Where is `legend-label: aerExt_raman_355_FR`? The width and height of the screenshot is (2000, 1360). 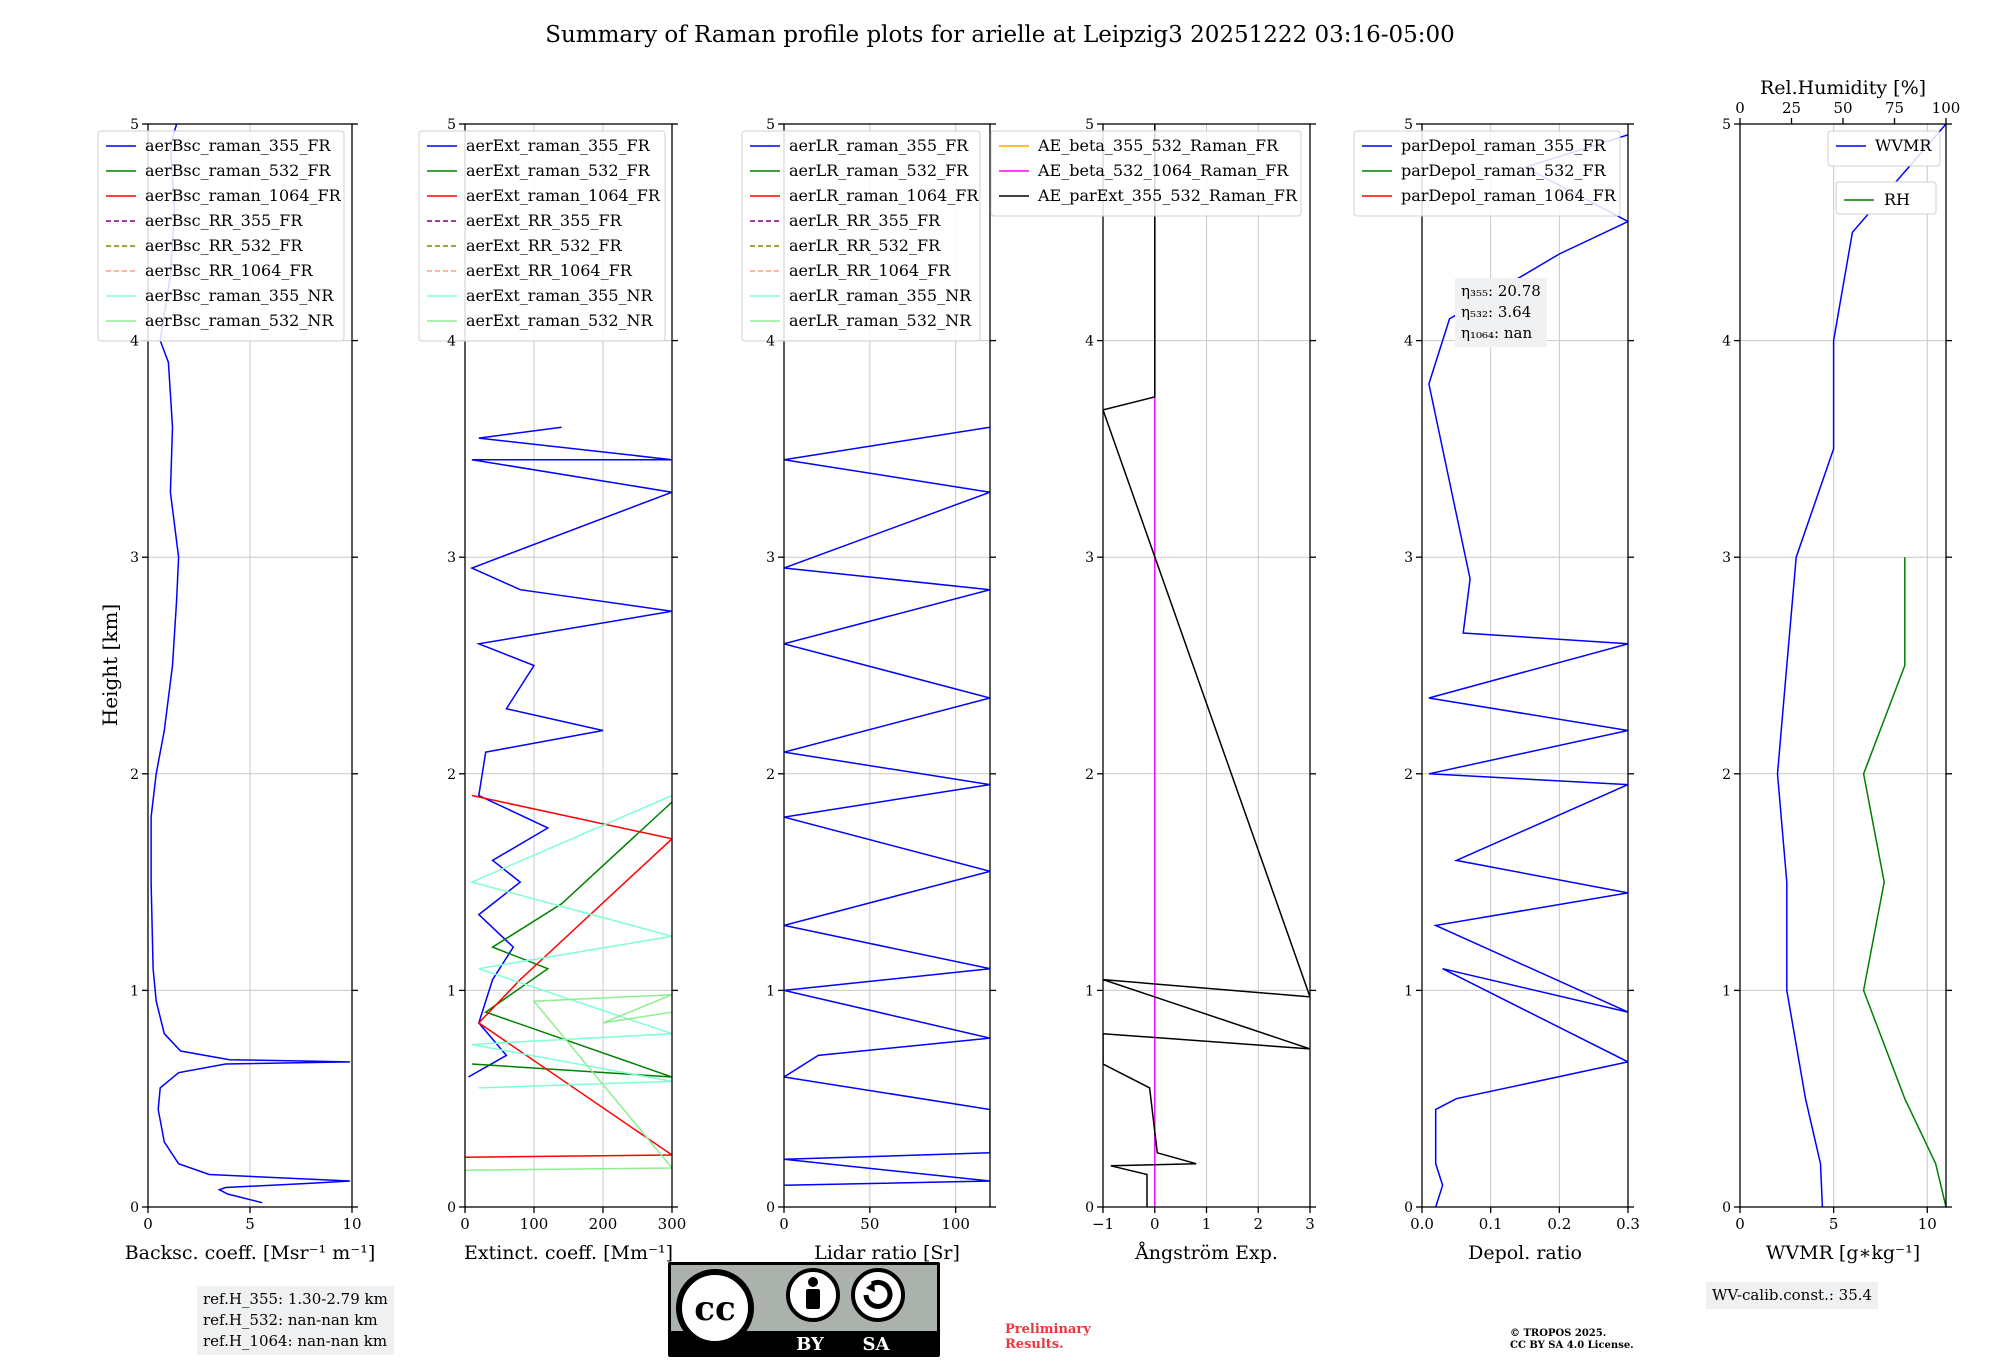 legend-label: aerExt_raman_355_FR is located at coordinates (558, 145).